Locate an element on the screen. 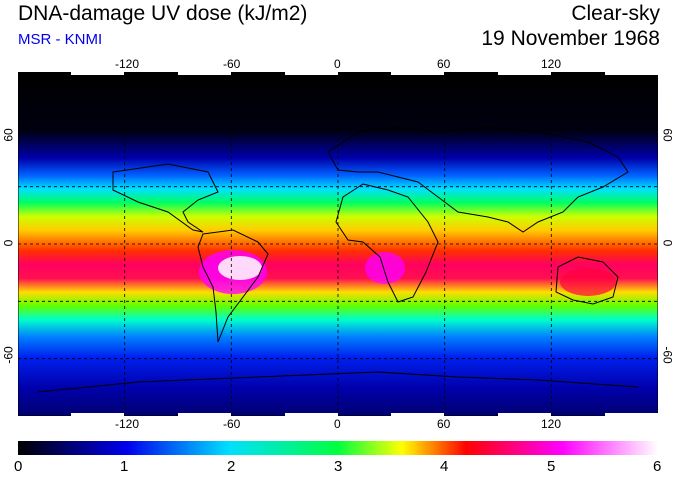 This screenshot has width=678, height=480. lat-tick-right: 0 is located at coordinates (667, 243).